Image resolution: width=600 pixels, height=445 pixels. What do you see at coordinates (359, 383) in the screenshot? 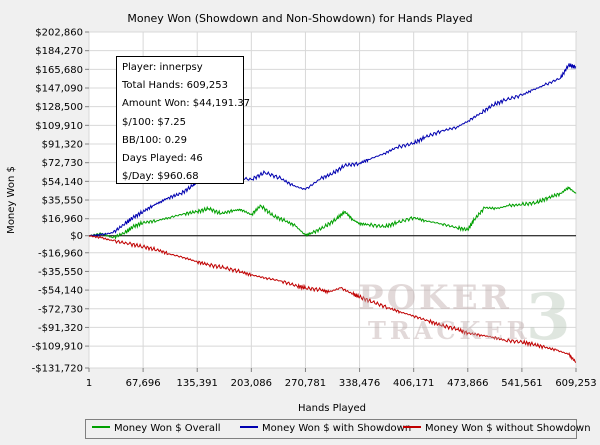
I see `x-tick-label: 338,476` at bounding box center [359, 383].